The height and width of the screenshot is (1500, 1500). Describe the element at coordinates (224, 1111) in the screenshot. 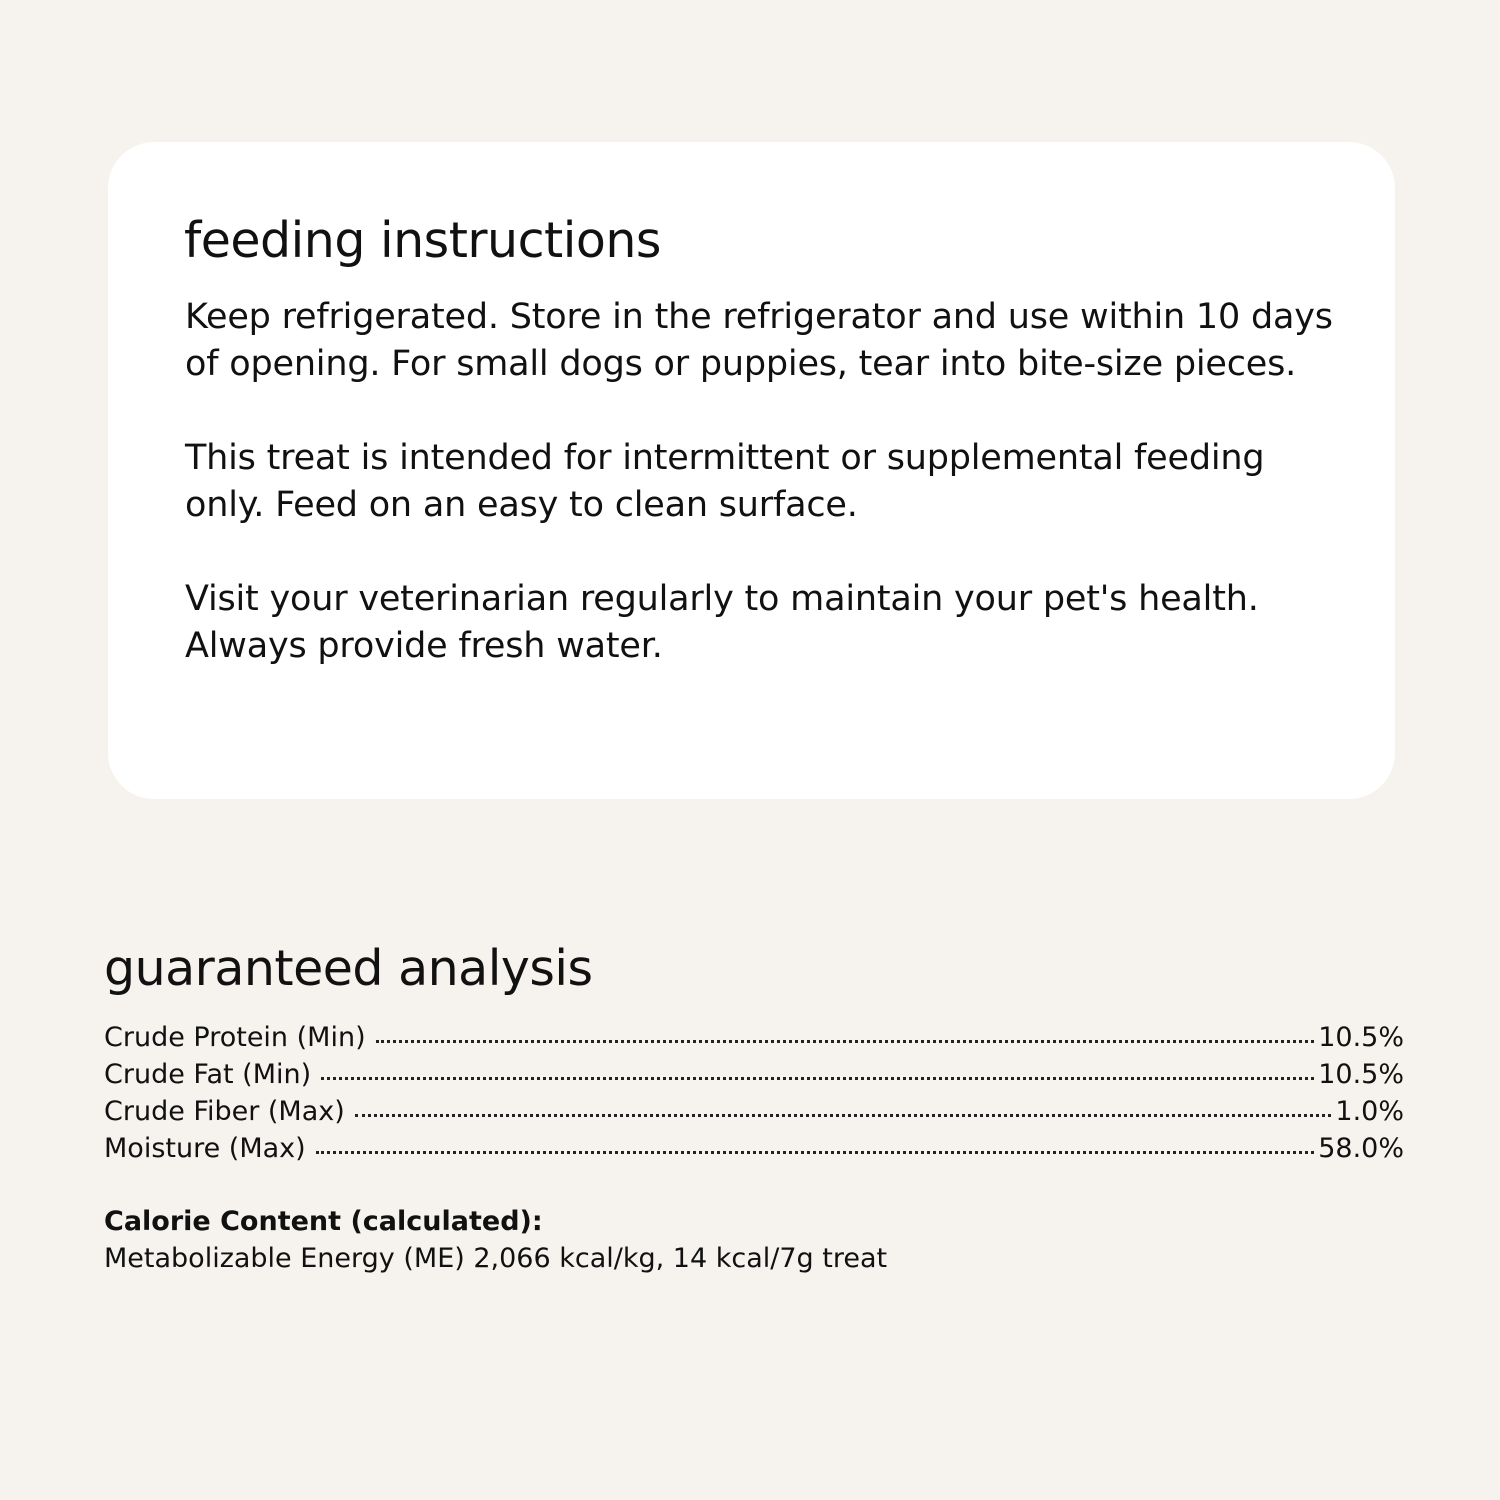

I see `nutrient-label: Crude Fiber (Max)` at that location.